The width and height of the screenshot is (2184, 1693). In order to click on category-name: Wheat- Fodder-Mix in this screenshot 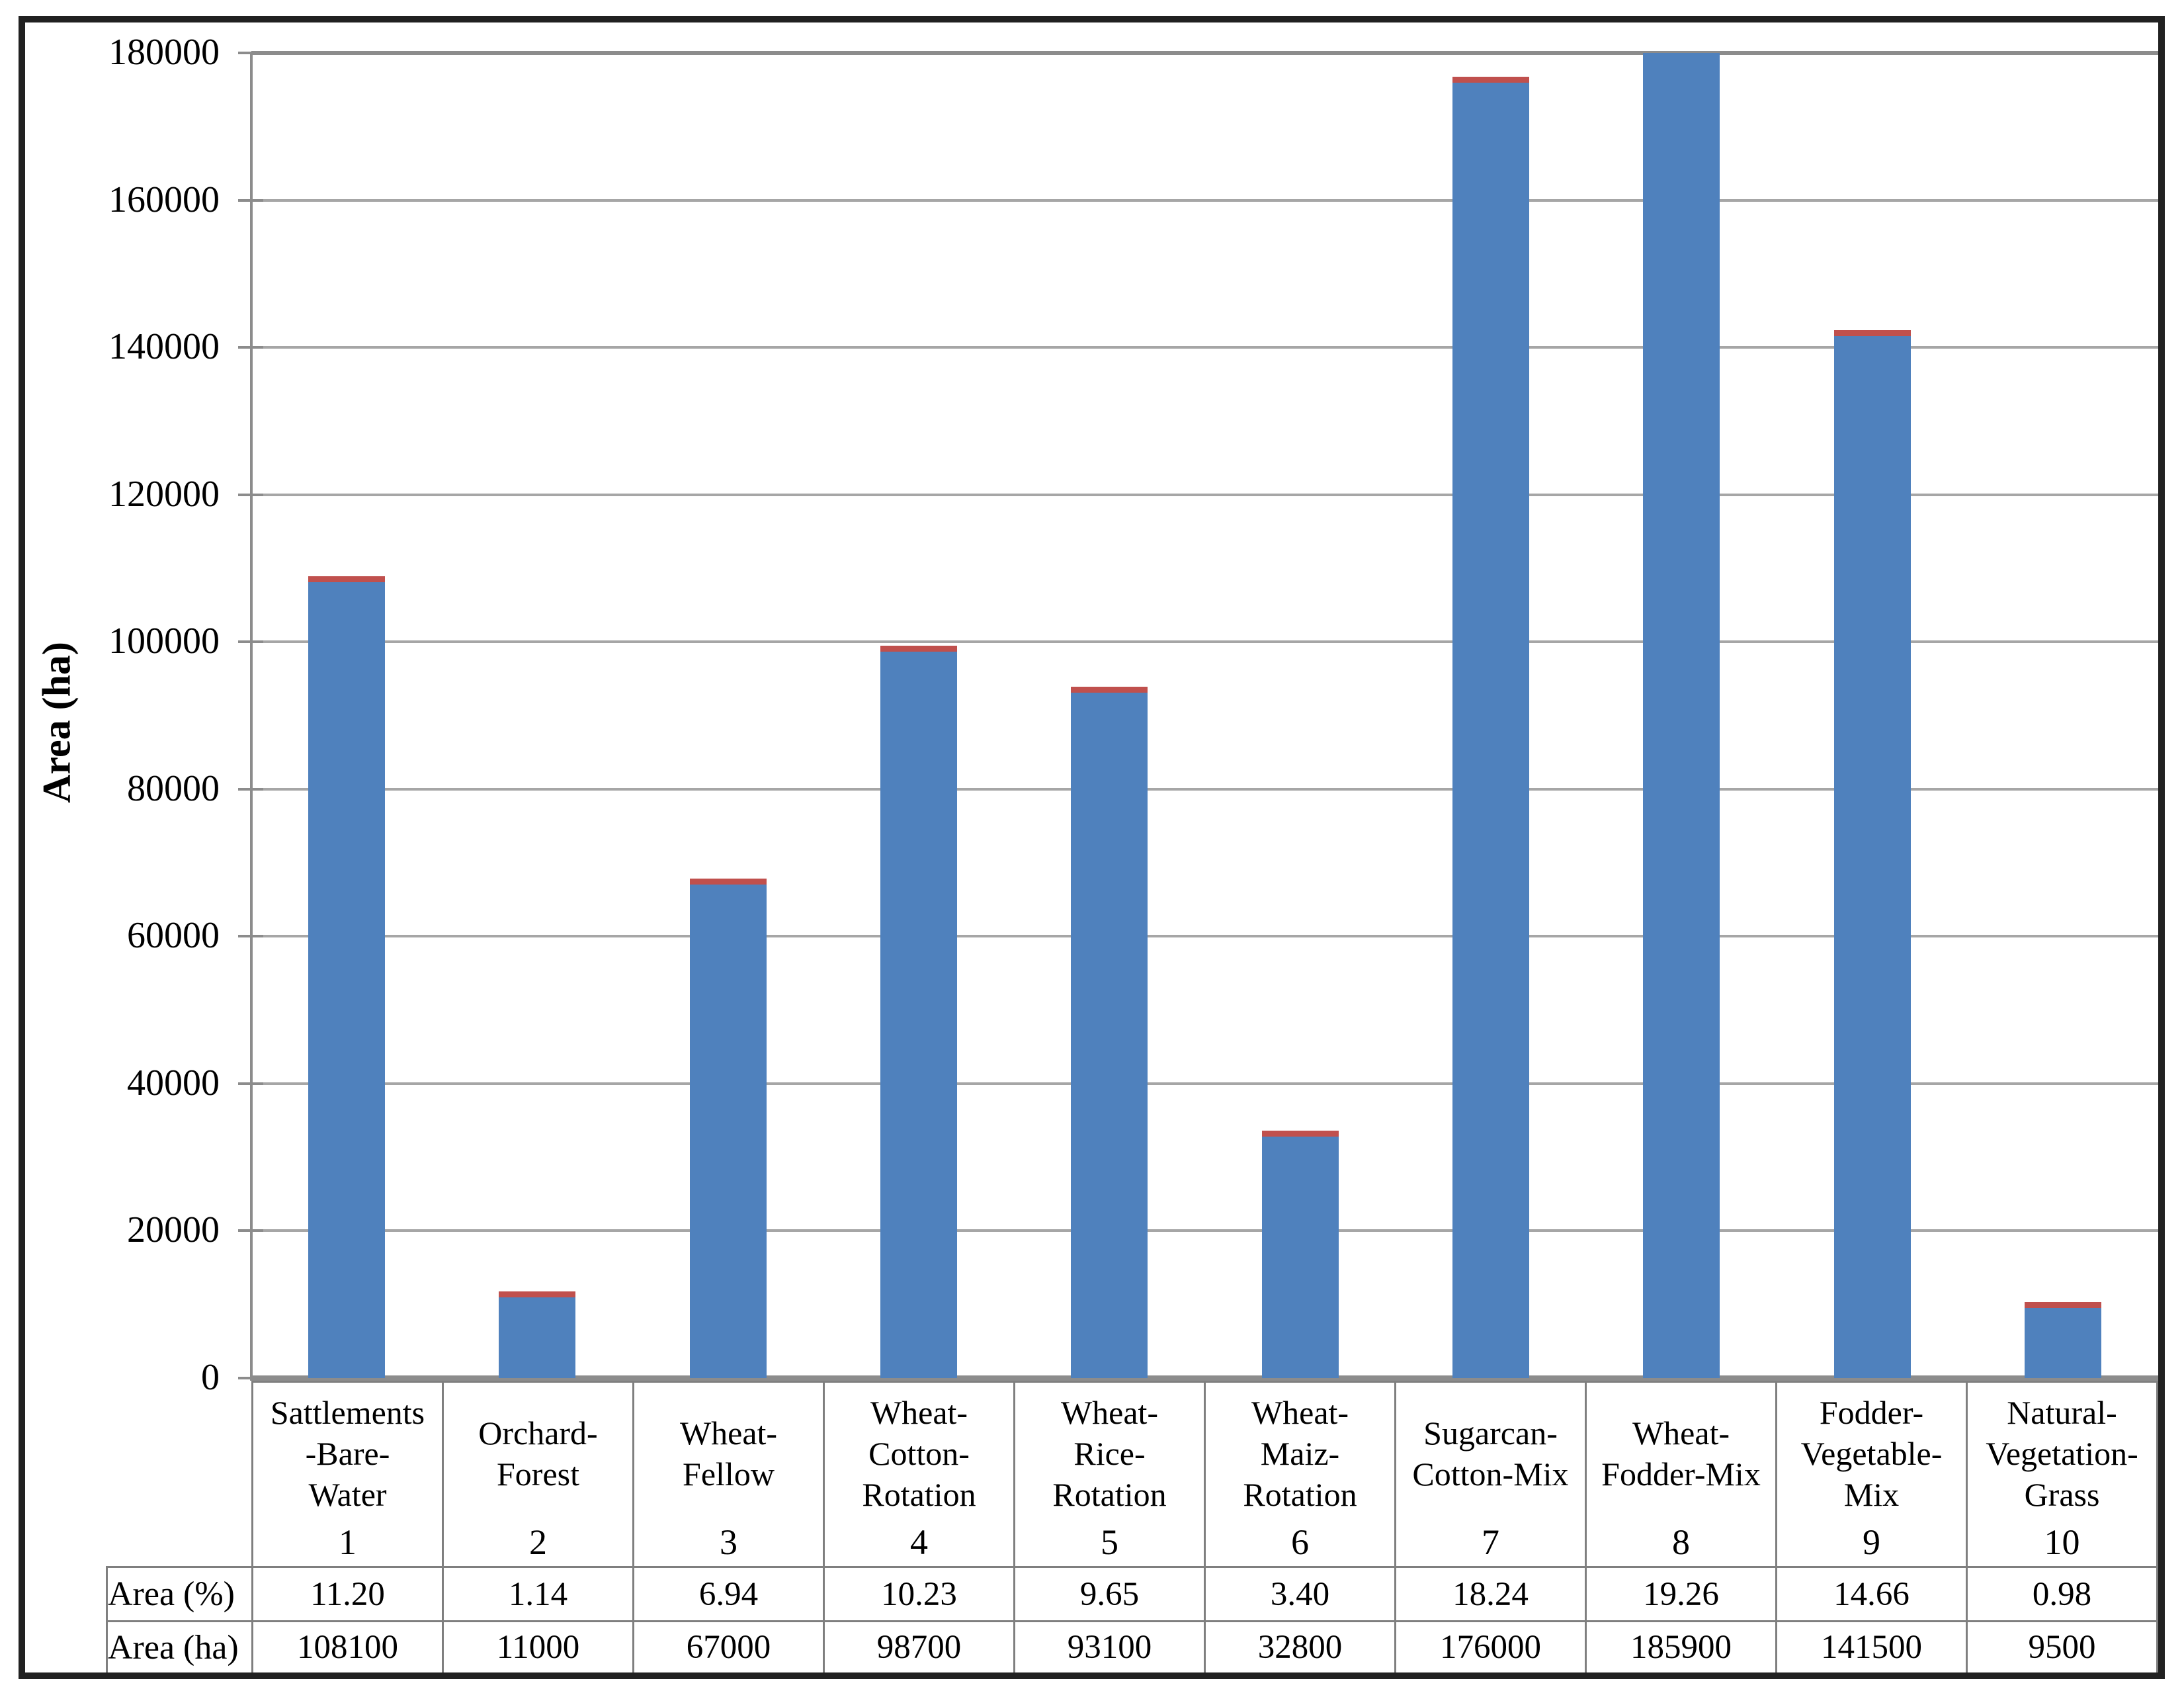, I will do `click(1681, 1453)`.